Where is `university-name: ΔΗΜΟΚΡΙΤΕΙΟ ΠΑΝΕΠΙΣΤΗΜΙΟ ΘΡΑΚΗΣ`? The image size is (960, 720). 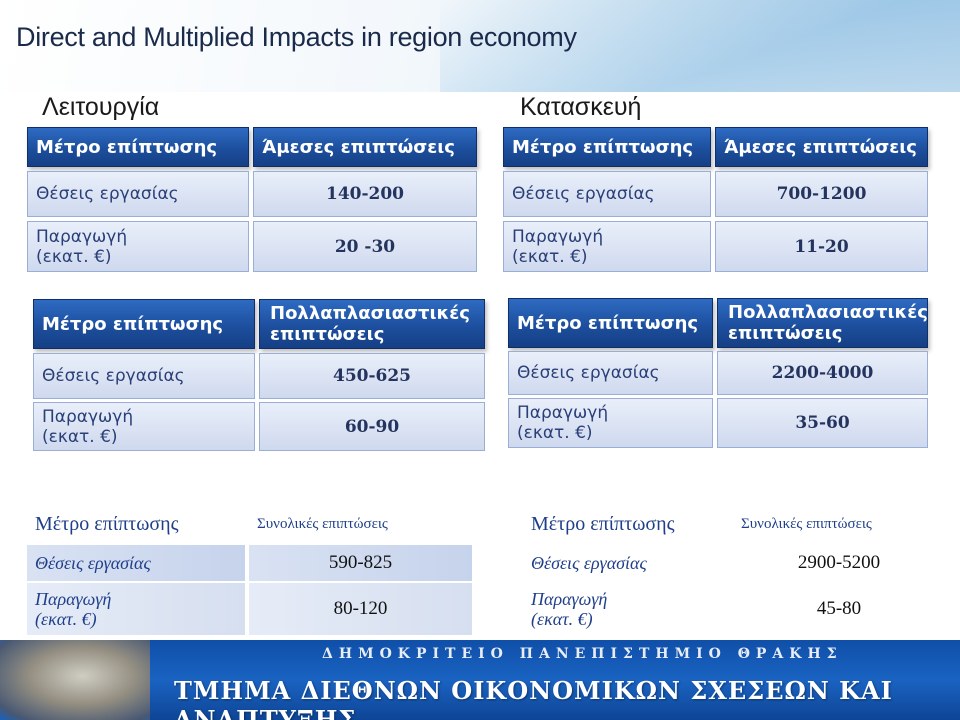
university-name: ΔΗΜΟΚΡΙΤΕΙΟ ΠΑΝΕΠΙΣΤΗΜΙΟ ΘΡΑΚΗΣ is located at coordinates (582, 654).